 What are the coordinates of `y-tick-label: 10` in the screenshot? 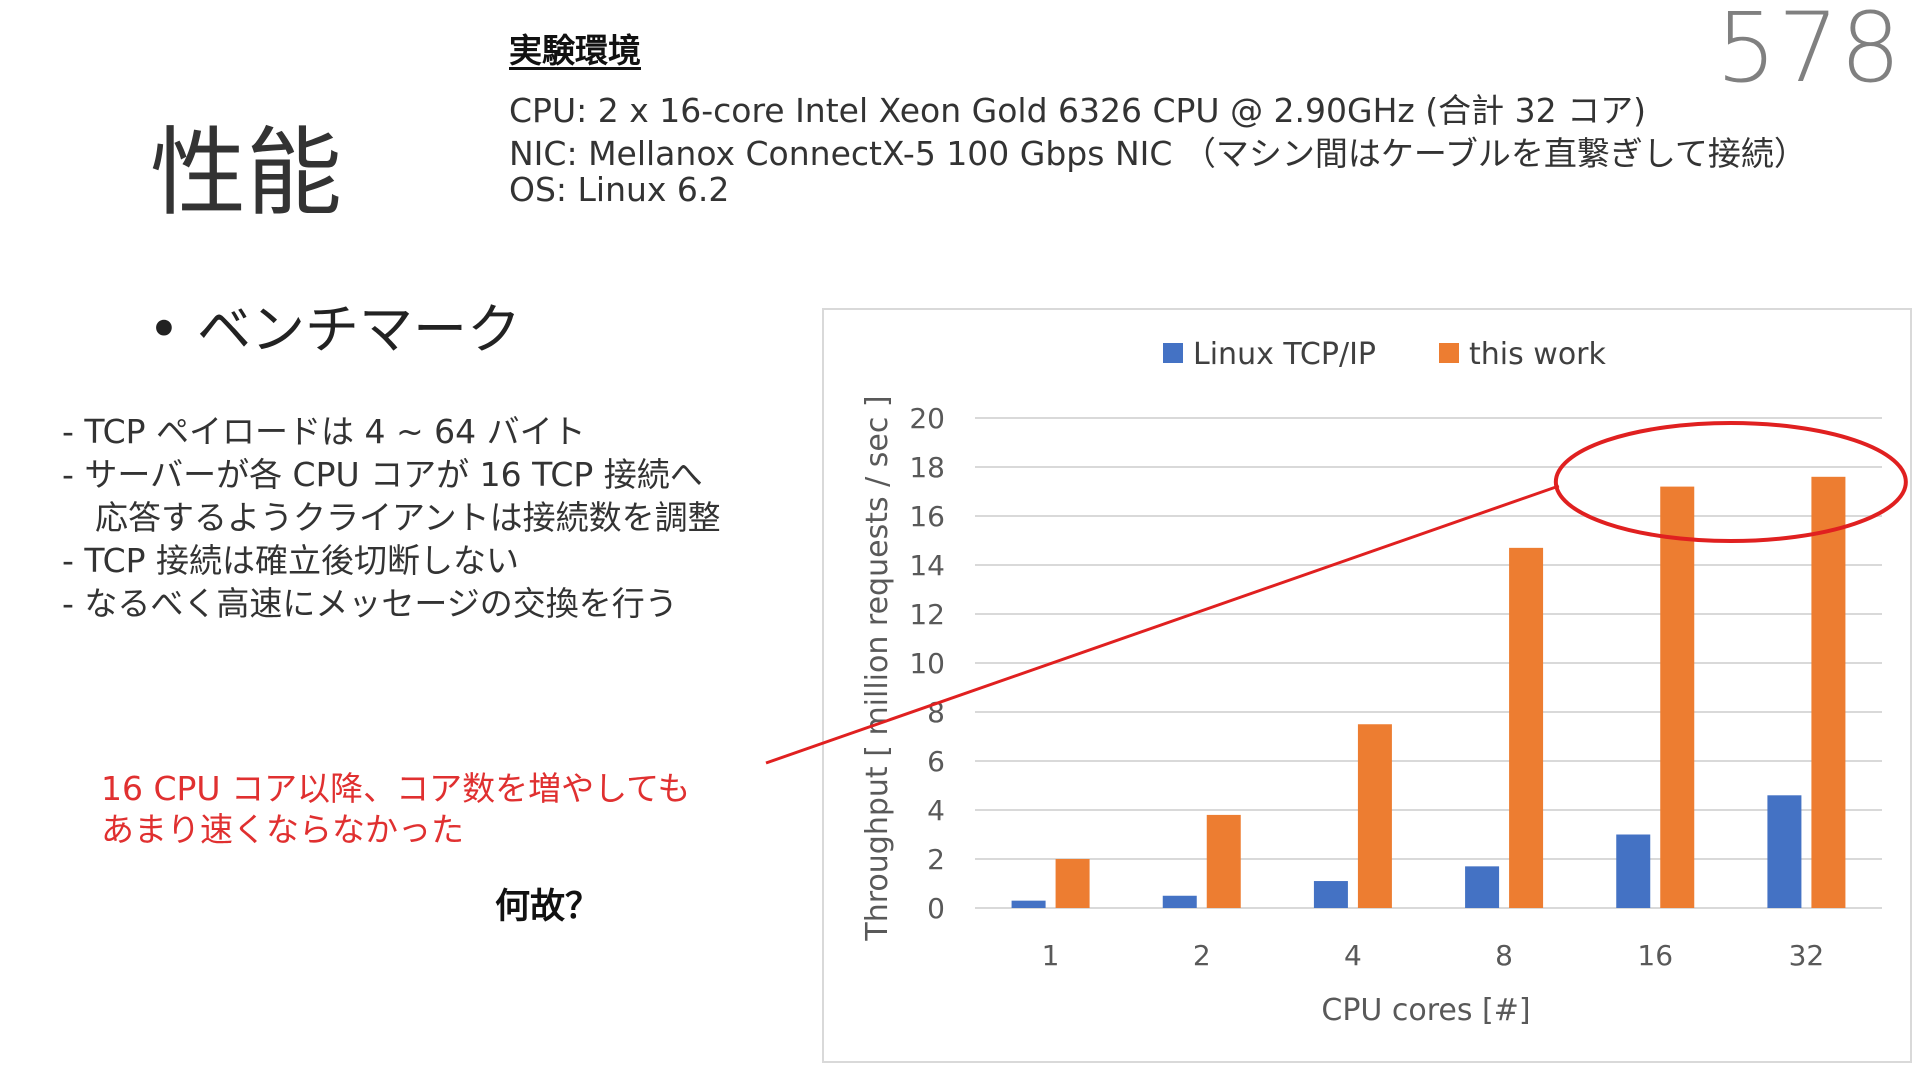 It's located at (927, 663).